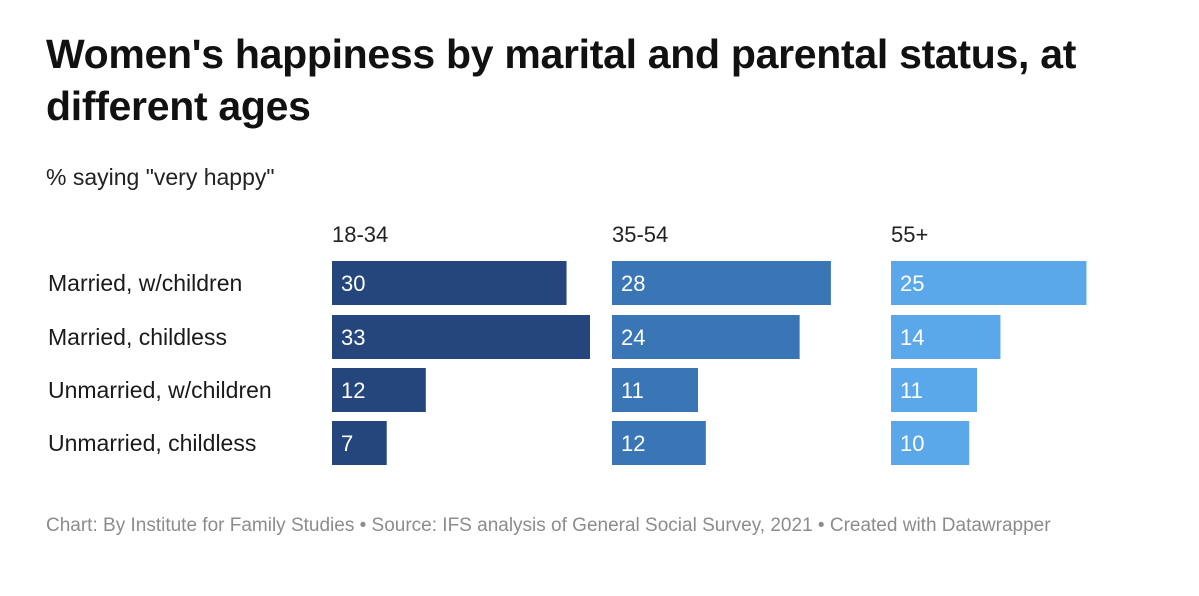 The width and height of the screenshot is (1199, 596). Describe the element at coordinates (160, 390) in the screenshot. I see `category-label: Unmarried, w/children` at that location.